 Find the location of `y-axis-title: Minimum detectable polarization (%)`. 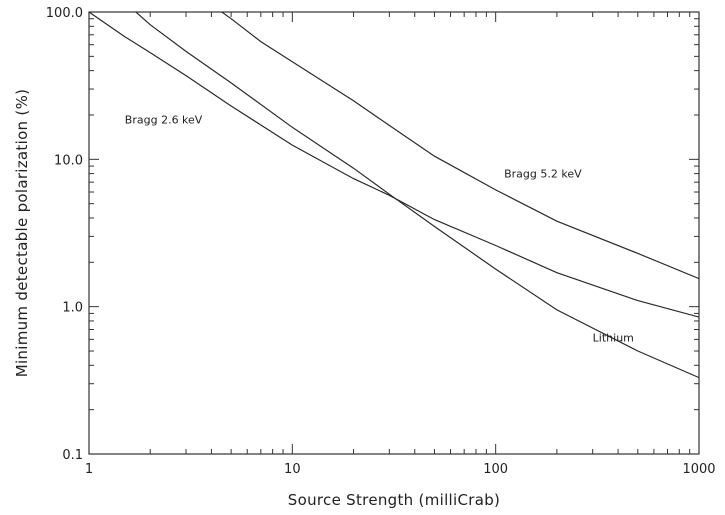

y-axis-title: Minimum detectable polarization (%) is located at coordinates (22, 233).